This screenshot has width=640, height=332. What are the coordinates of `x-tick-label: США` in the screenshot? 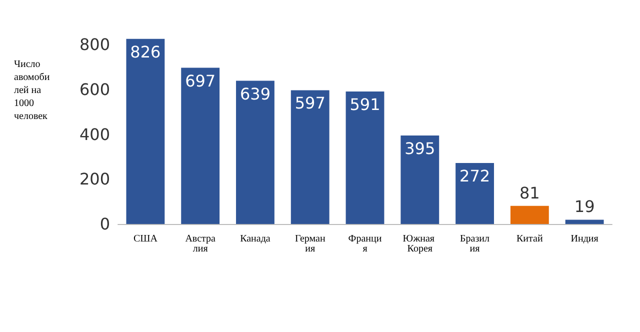 It's located at (145, 239).